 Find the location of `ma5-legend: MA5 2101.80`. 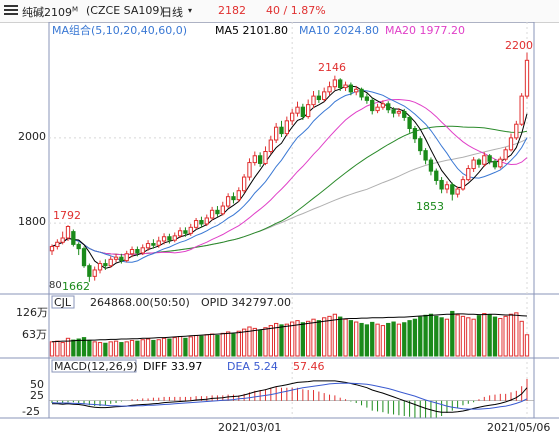

ma5-legend: MA5 2101.80 is located at coordinates (251, 30).